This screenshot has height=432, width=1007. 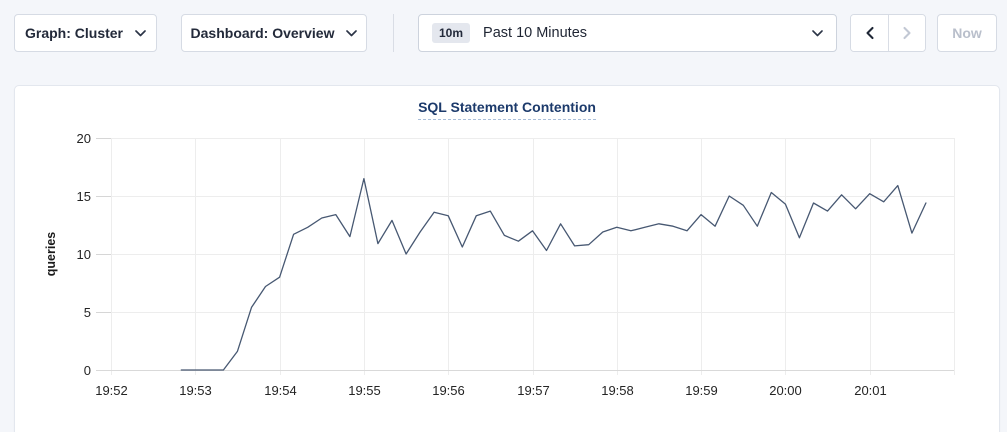 I want to click on dashboard-dropdown: Dashboard: Overview, so click(x=274, y=33).